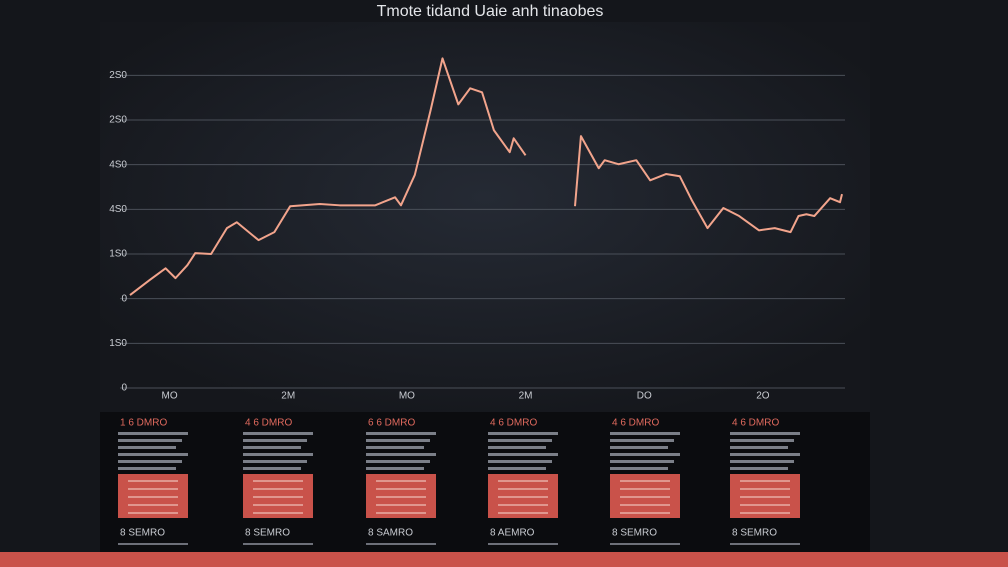 Image resolution: width=1008 pixels, height=567 pixels. What do you see at coordinates (390, 533) in the screenshot?
I see `panel-footer: 8 SAMRO` at bounding box center [390, 533].